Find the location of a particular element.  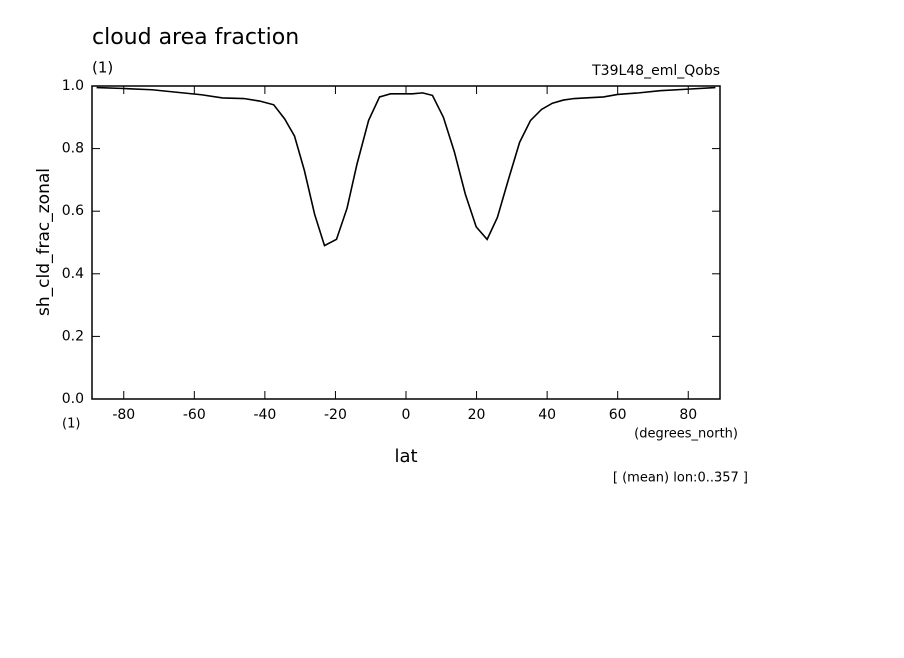

y-tick-label: 0.8 is located at coordinates (73, 149).